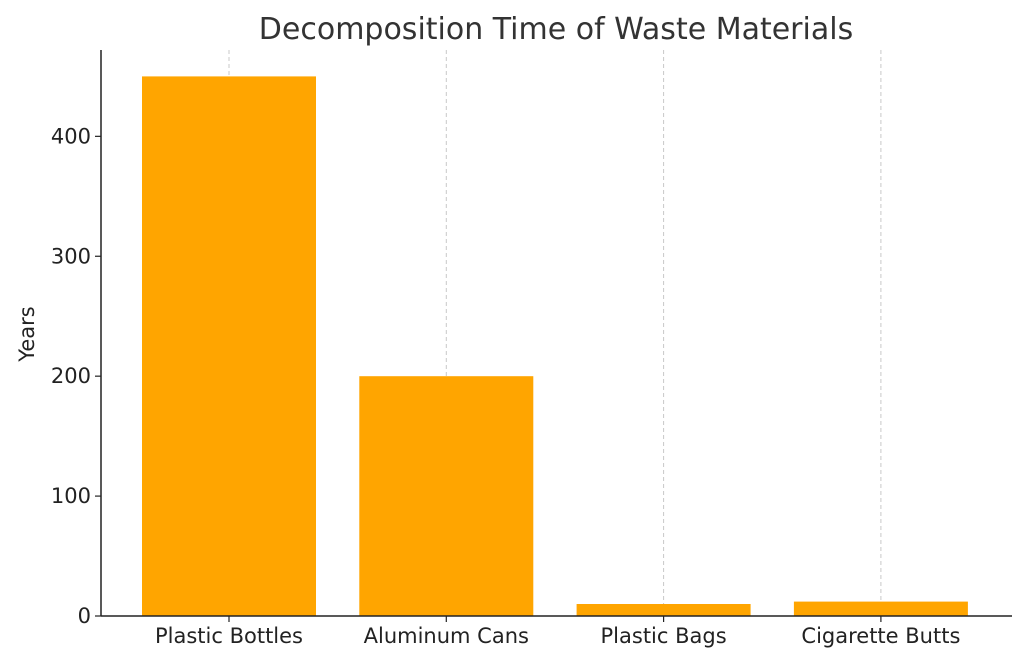 This screenshot has width=1024, height=662. I want to click on x-tick-label: Cigarette Butts, so click(880, 636).